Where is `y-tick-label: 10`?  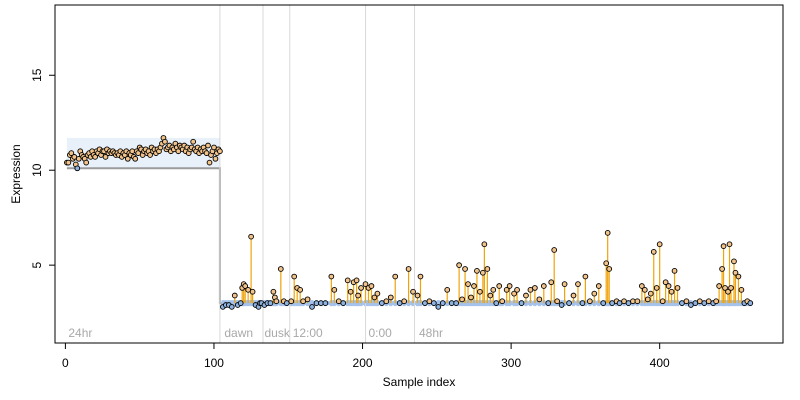
y-tick-label: 10 is located at coordinates (37, 170).